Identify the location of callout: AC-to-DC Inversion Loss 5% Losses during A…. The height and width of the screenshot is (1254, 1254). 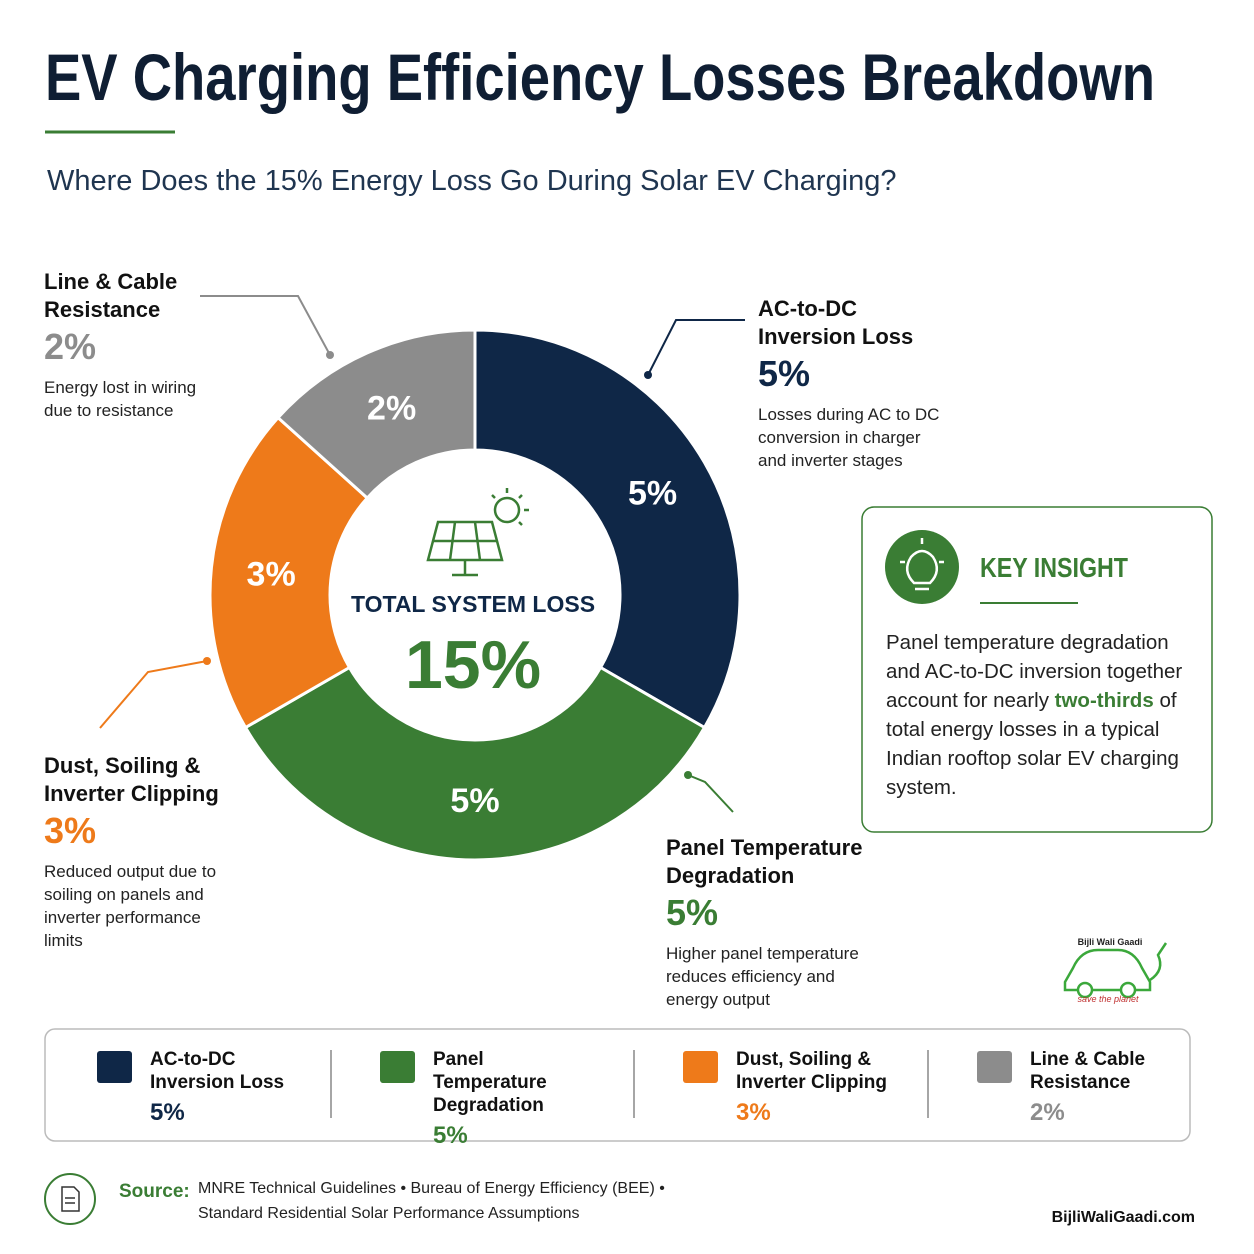
(855, 383).